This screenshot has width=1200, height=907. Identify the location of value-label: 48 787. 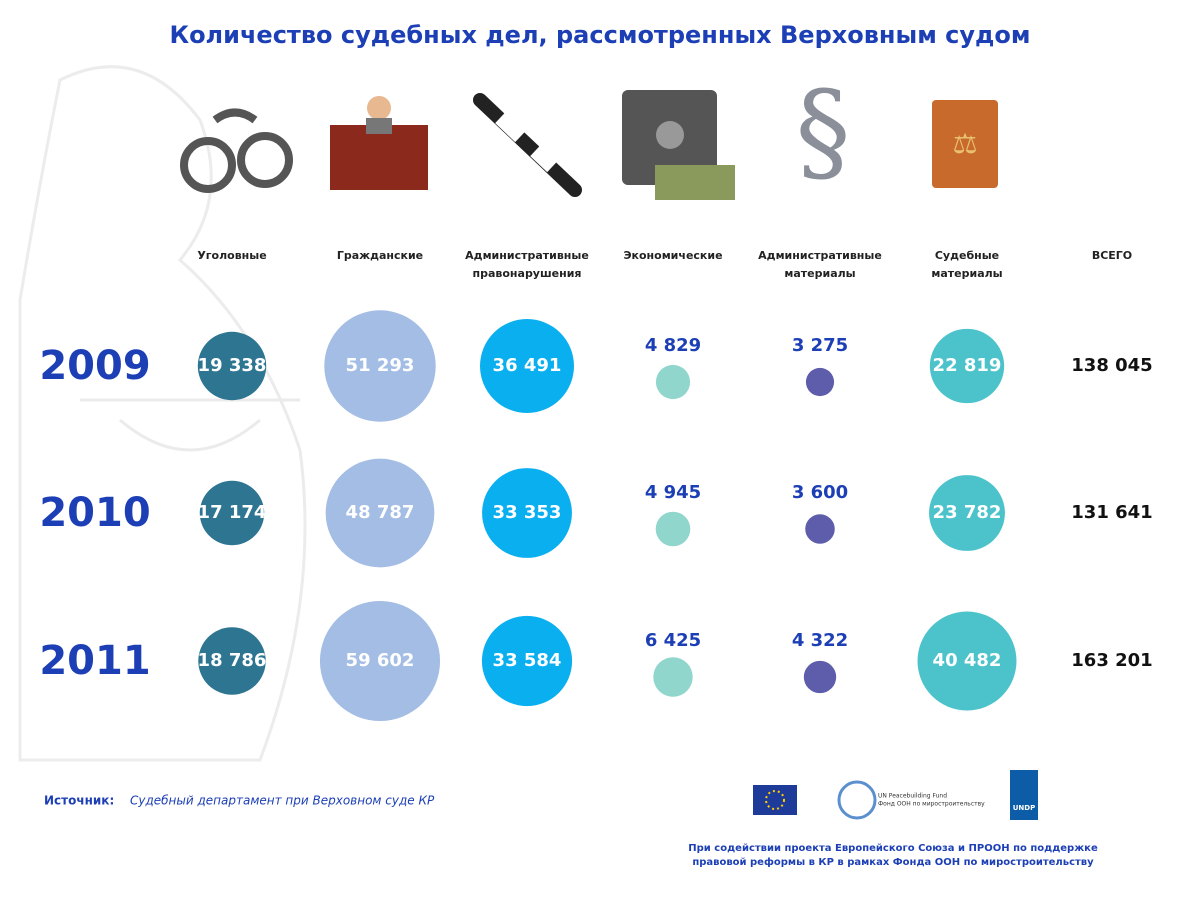
(380, 512).